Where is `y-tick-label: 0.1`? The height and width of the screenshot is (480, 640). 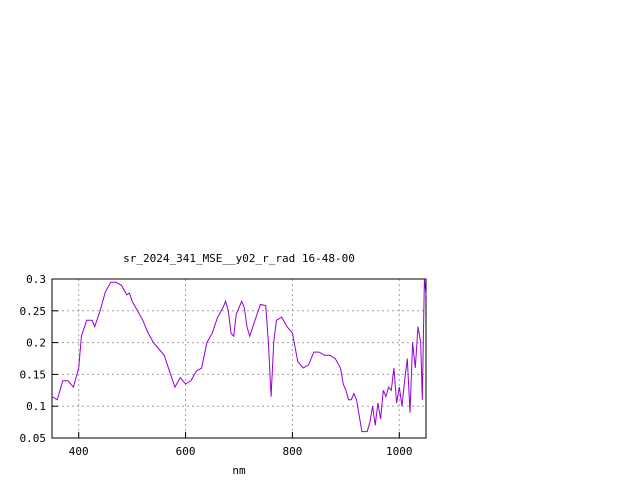
y-tick-label: 0.1 is located at coordinates (36, 406).